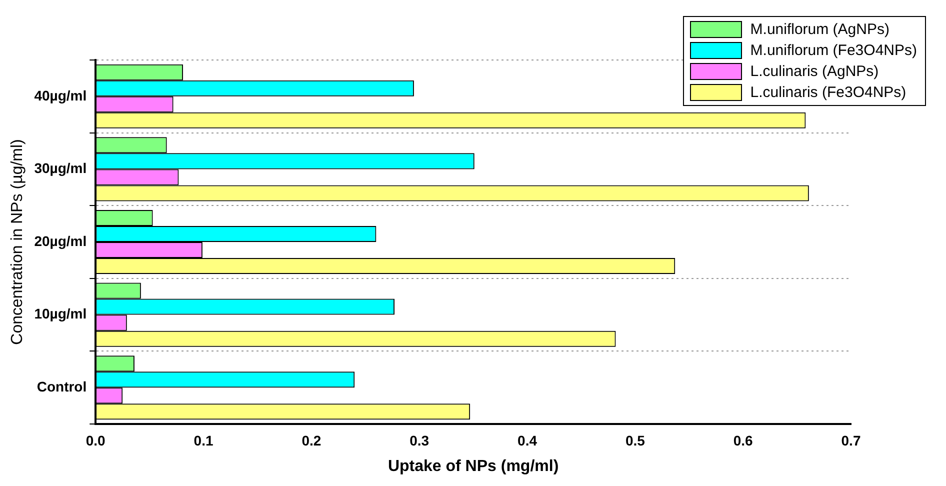 The width and height of the screenshot is (946, 486). Describe the element at coordinates (420, 440) in the screenshot. I see `x-tick-label: 0.3` at that location.